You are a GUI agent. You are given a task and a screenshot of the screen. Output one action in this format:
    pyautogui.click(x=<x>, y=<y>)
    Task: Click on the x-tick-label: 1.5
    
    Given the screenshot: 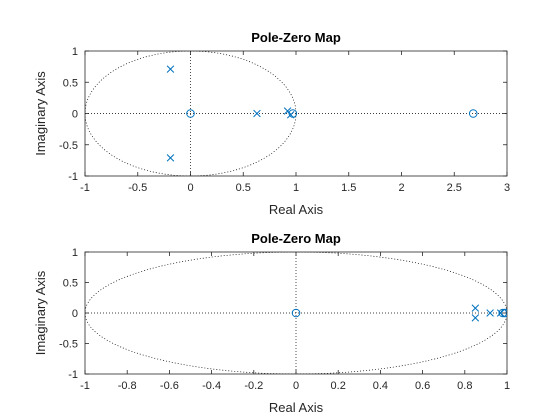 What is the action you would take?
    pyautogui.click(x=348, y=188)
    